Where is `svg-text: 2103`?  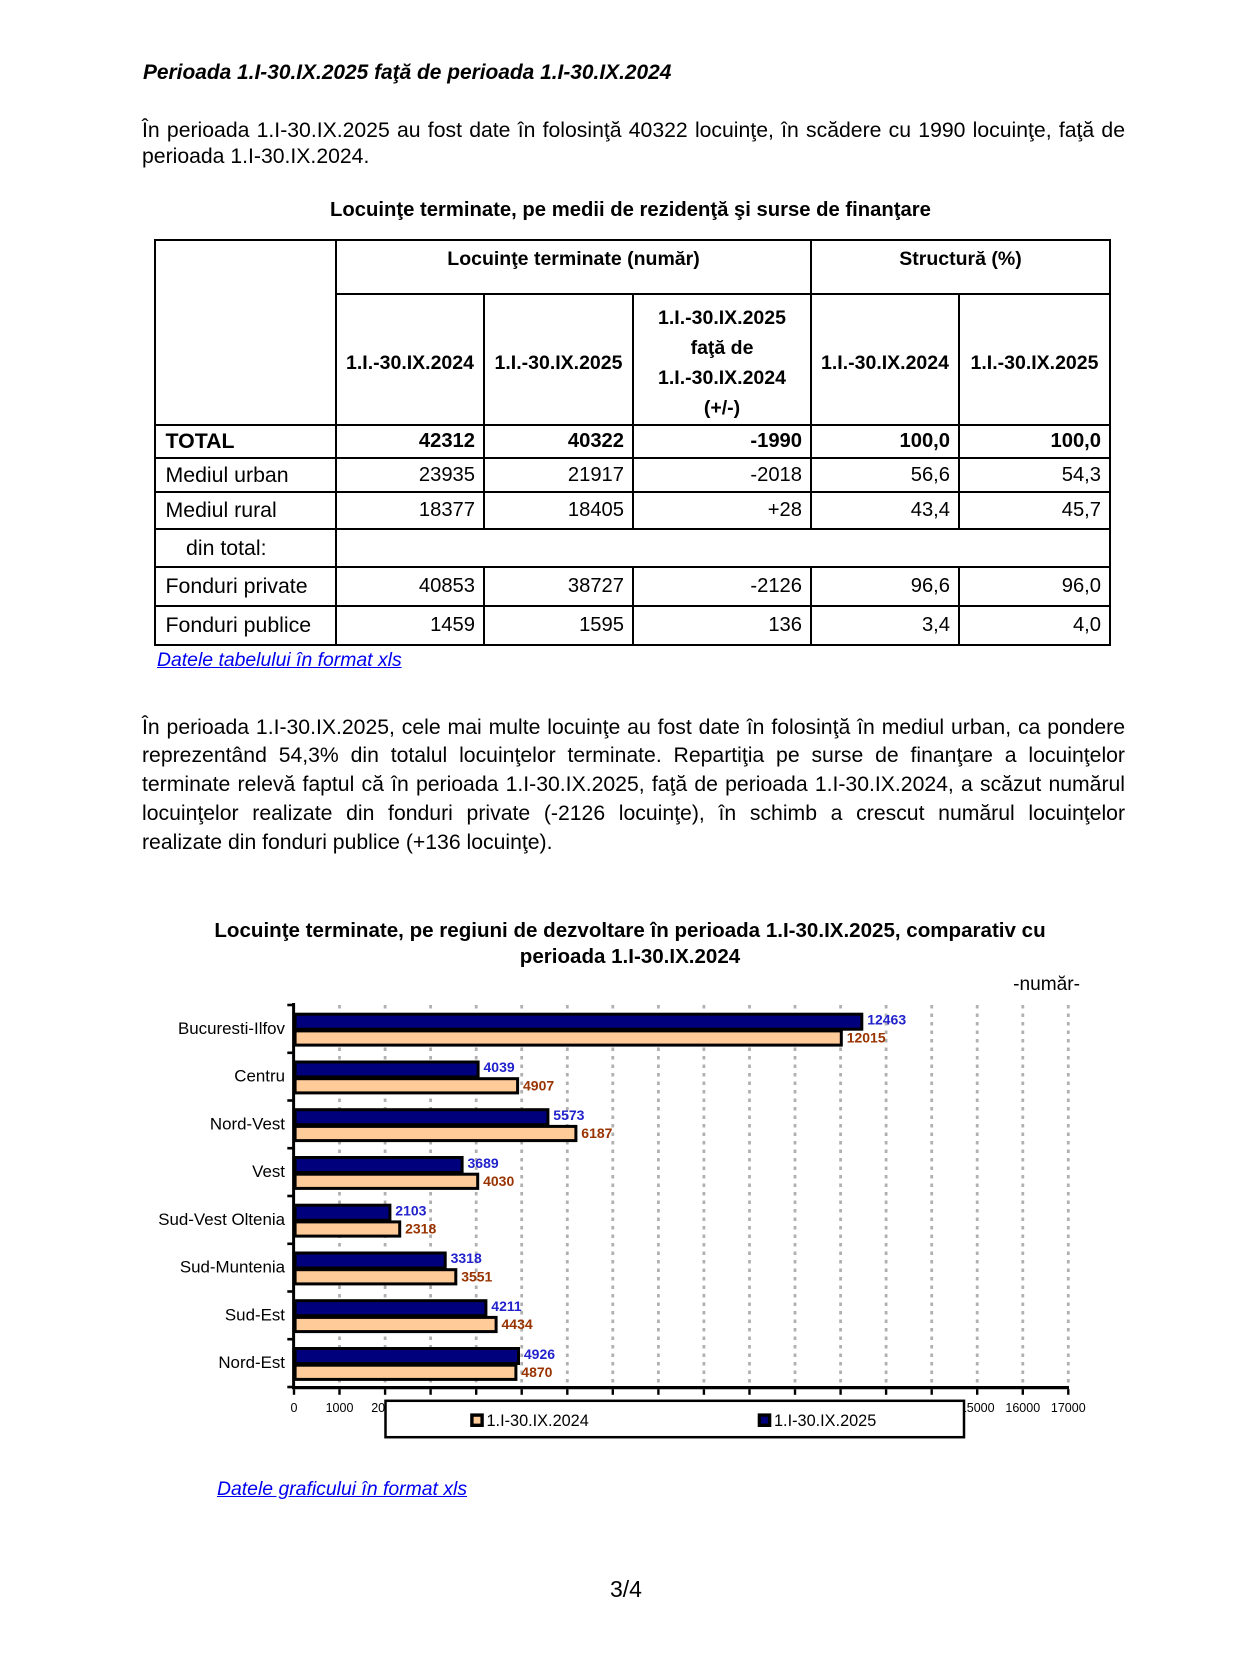 svg-text: 2103 is located at coordinates (410, 1211).